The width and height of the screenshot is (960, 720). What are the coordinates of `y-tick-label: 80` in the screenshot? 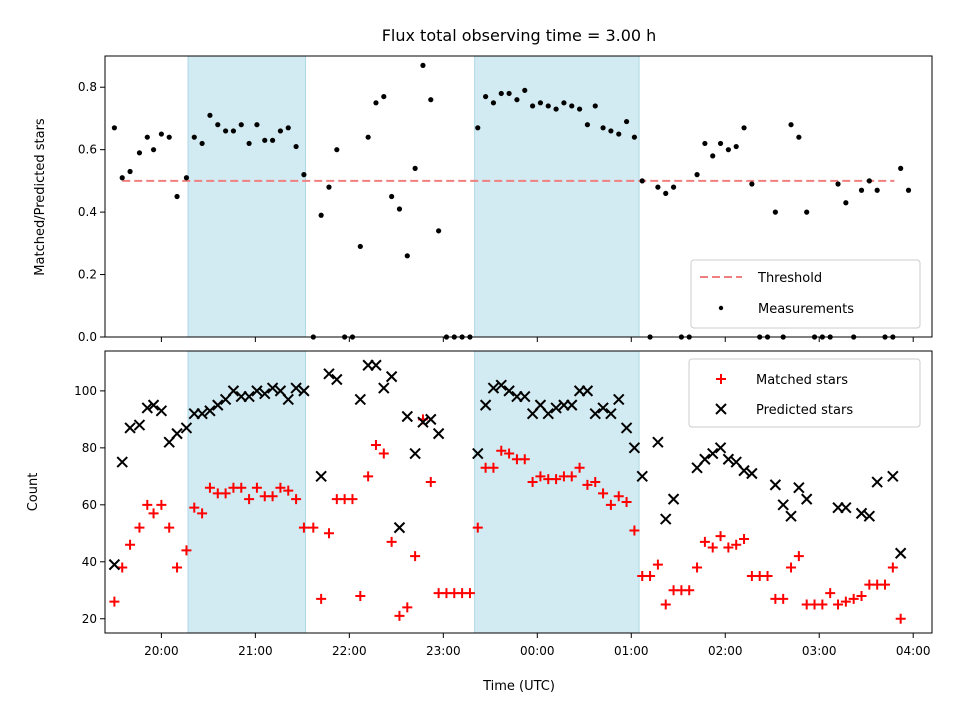 It's located at (89, 448).